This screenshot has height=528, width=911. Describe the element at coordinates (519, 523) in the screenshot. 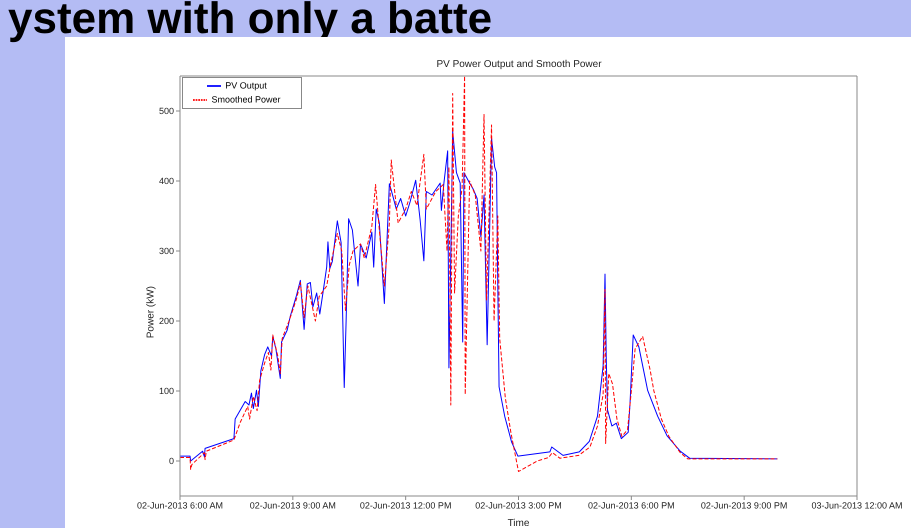

I see `x-axis-title: Time` at that location.